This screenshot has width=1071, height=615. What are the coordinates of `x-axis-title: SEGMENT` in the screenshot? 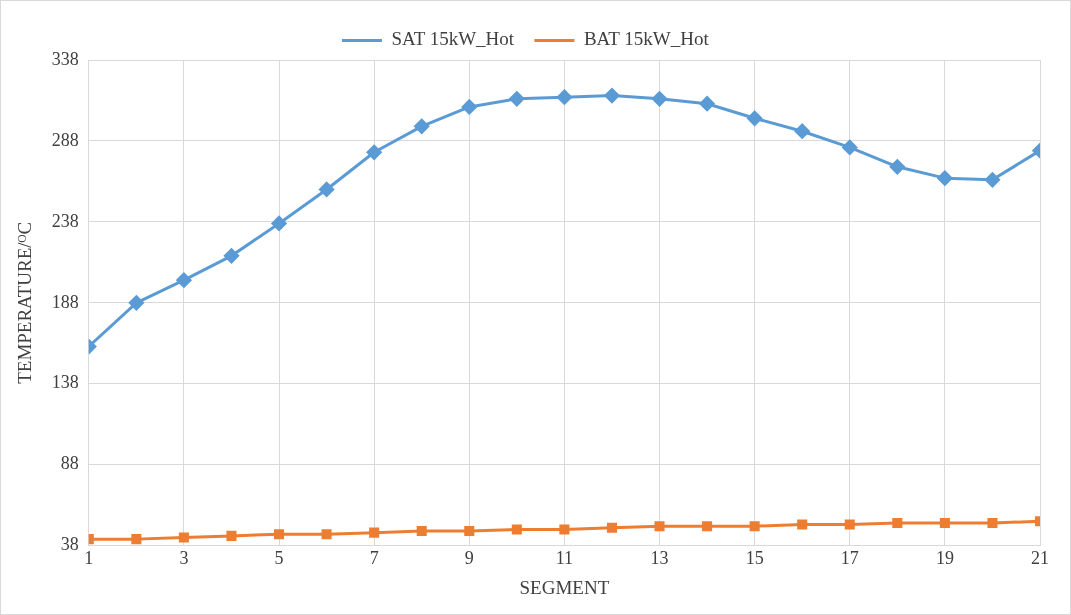 It's located at (564, 587).